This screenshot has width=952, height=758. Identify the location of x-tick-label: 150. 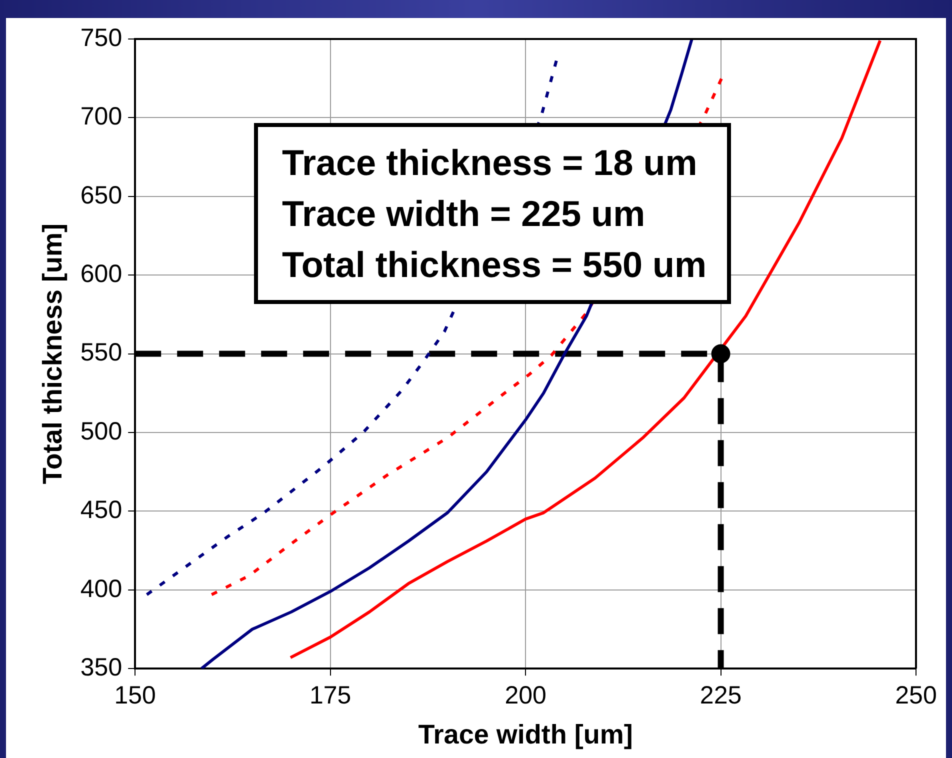
(135, 695).